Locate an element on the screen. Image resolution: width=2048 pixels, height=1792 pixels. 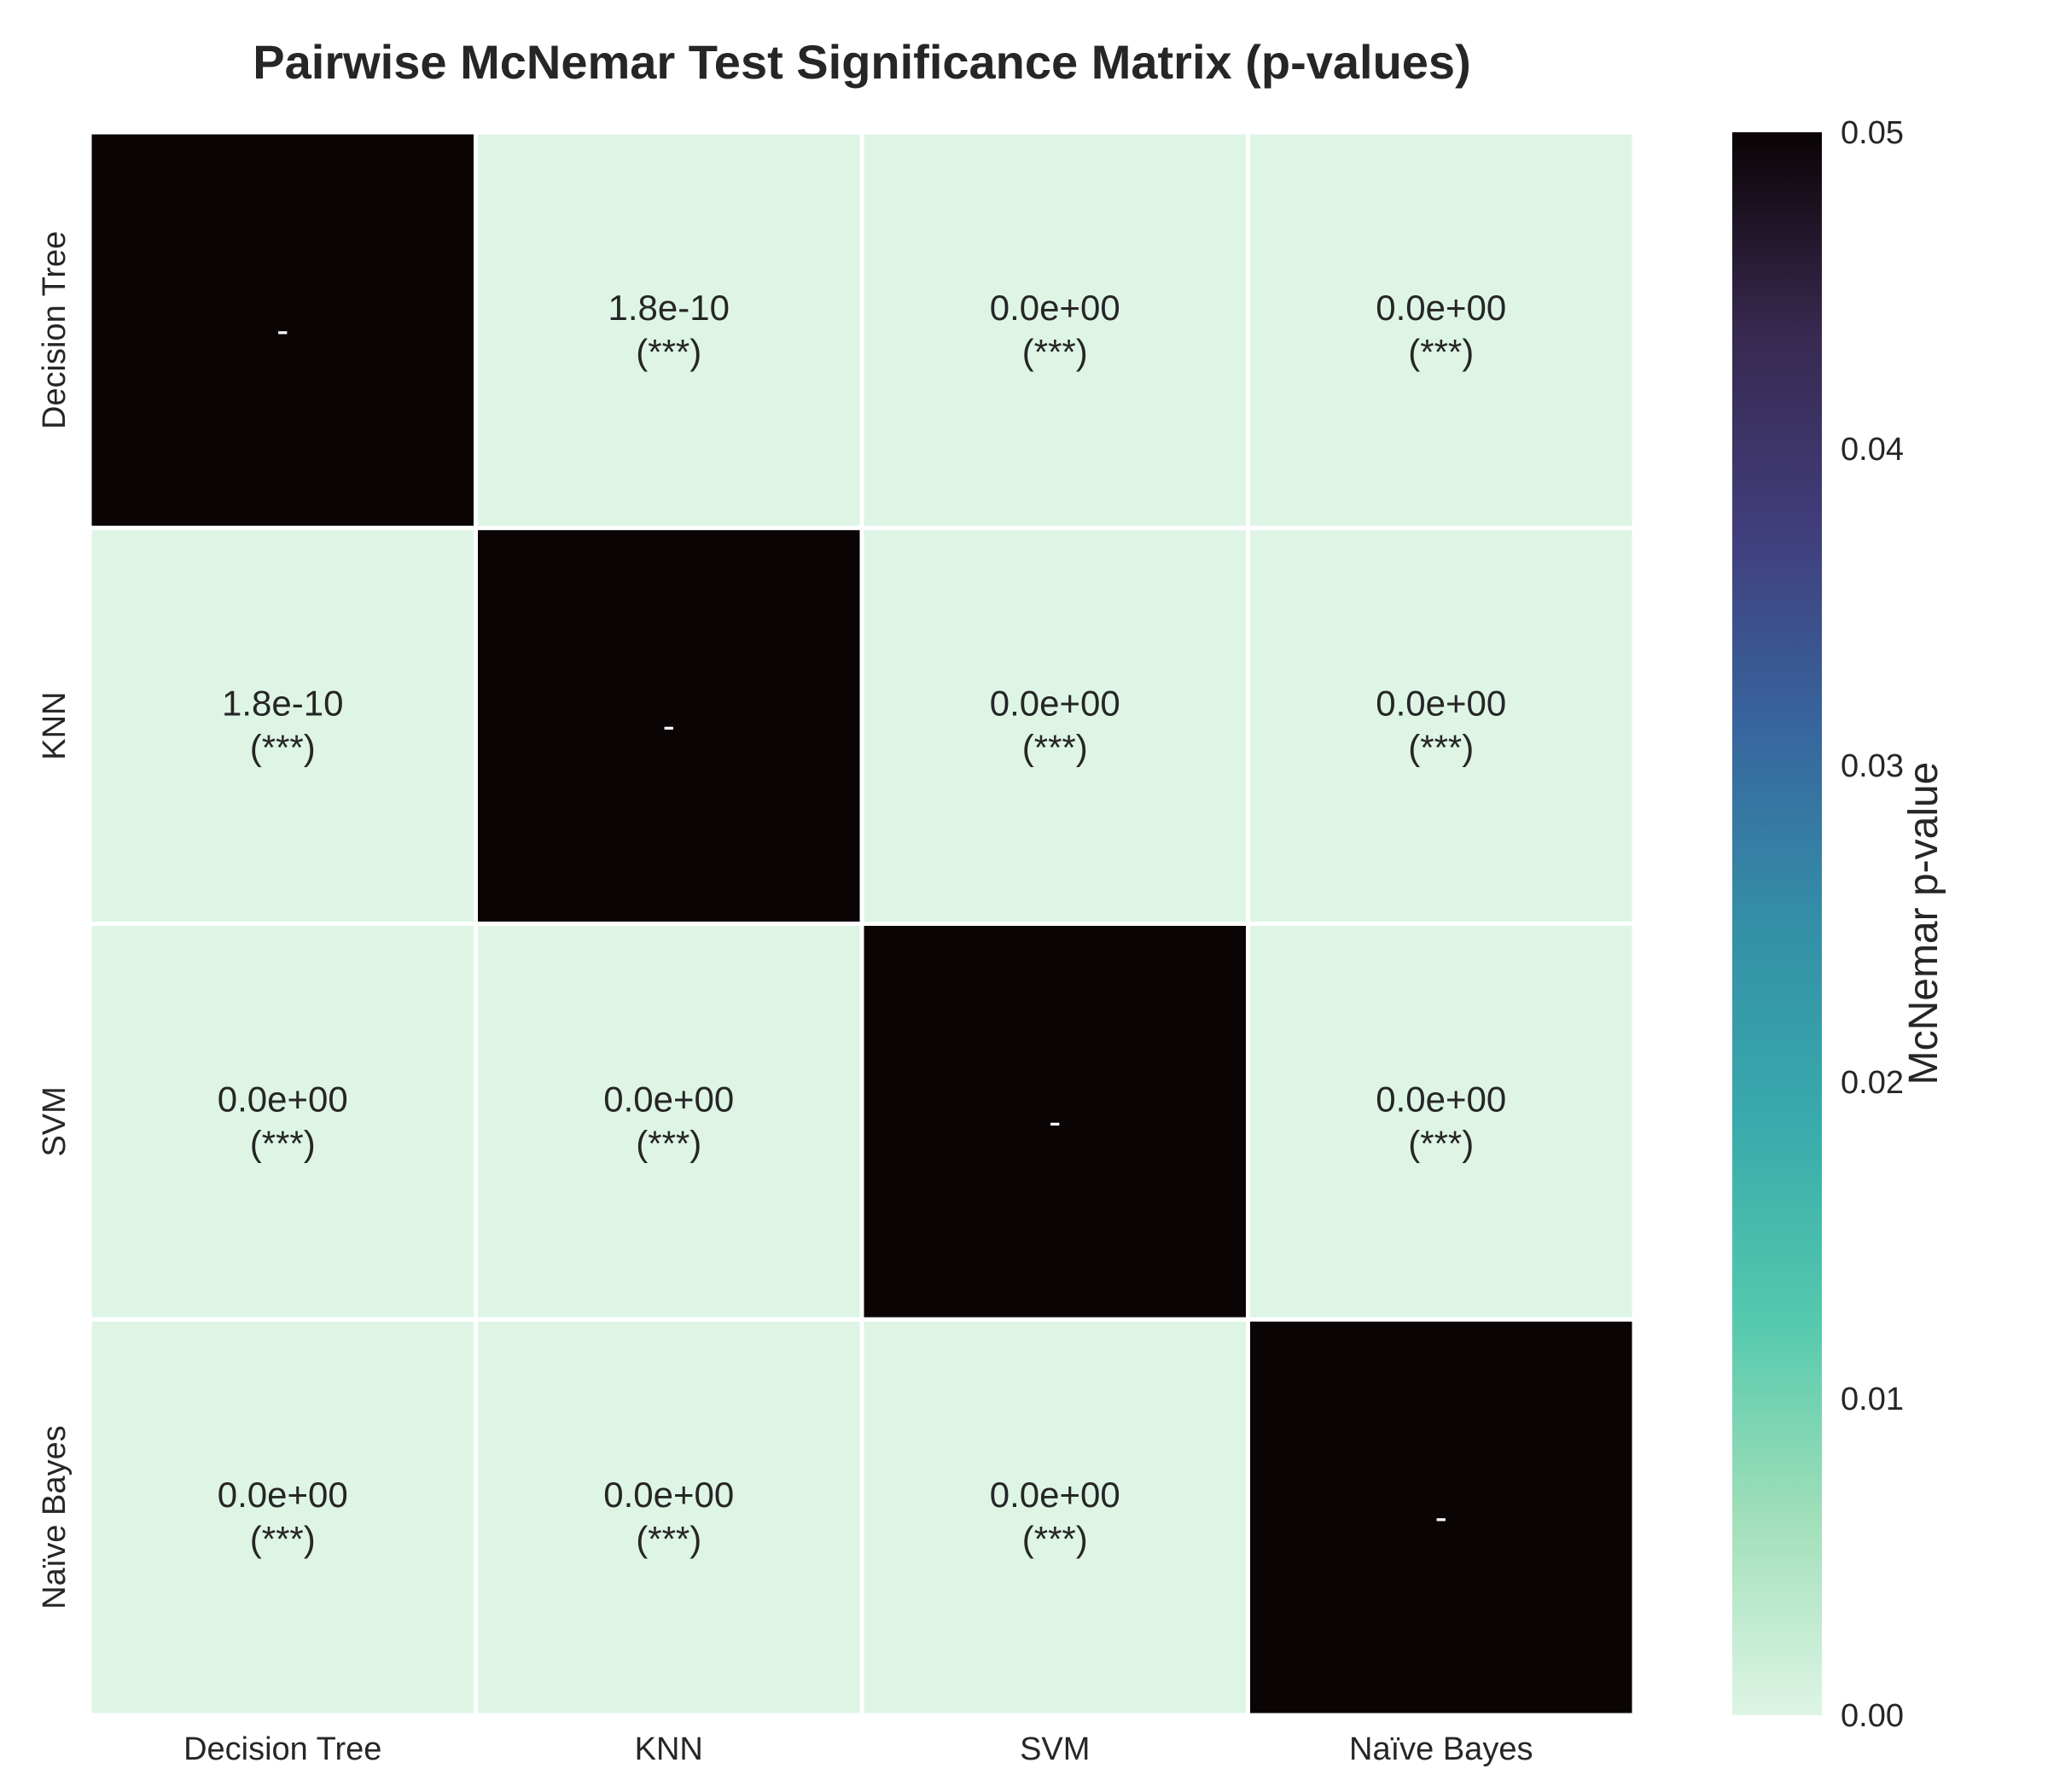
colorbar-tick-label: 0.03 is located at coordinates (1873, 766).